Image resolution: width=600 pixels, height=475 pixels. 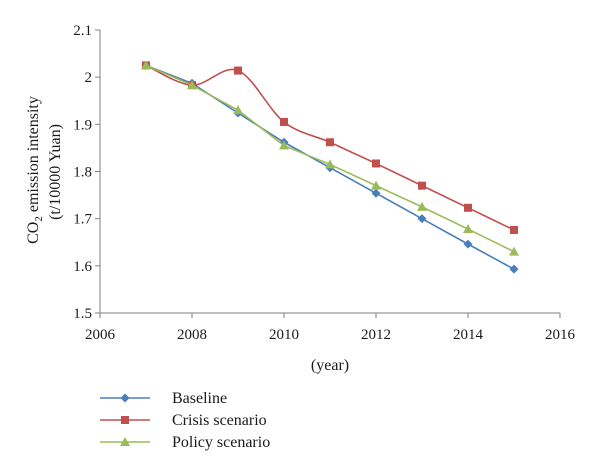 I want to click on x-tick-label: 2010, so click(x=284, y=335).